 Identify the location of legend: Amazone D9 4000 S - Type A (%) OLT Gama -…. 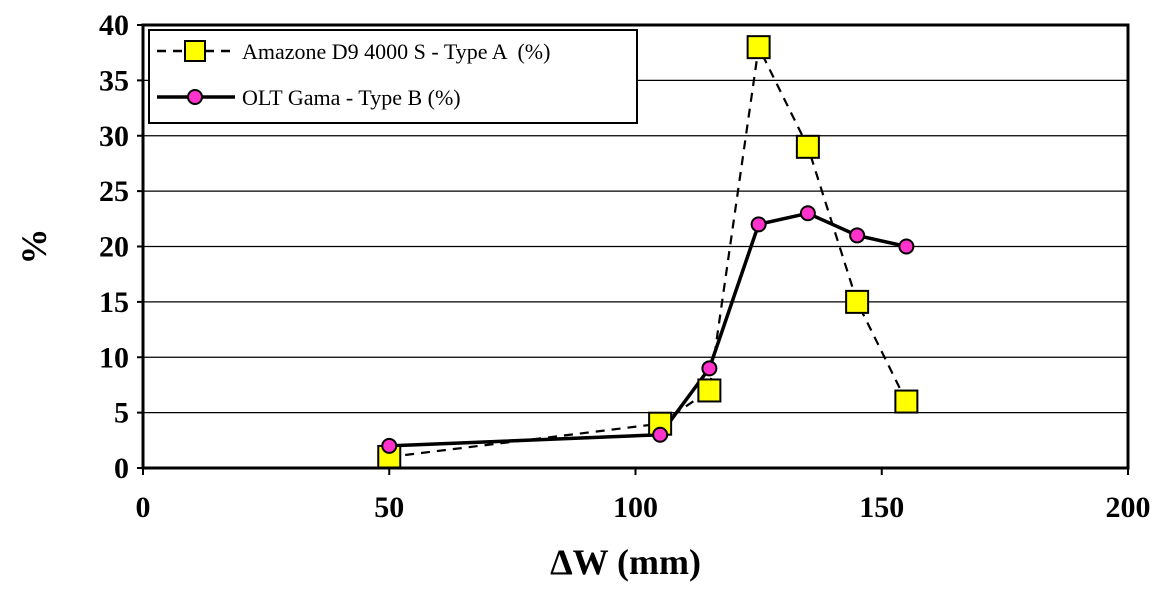
(393, 76).